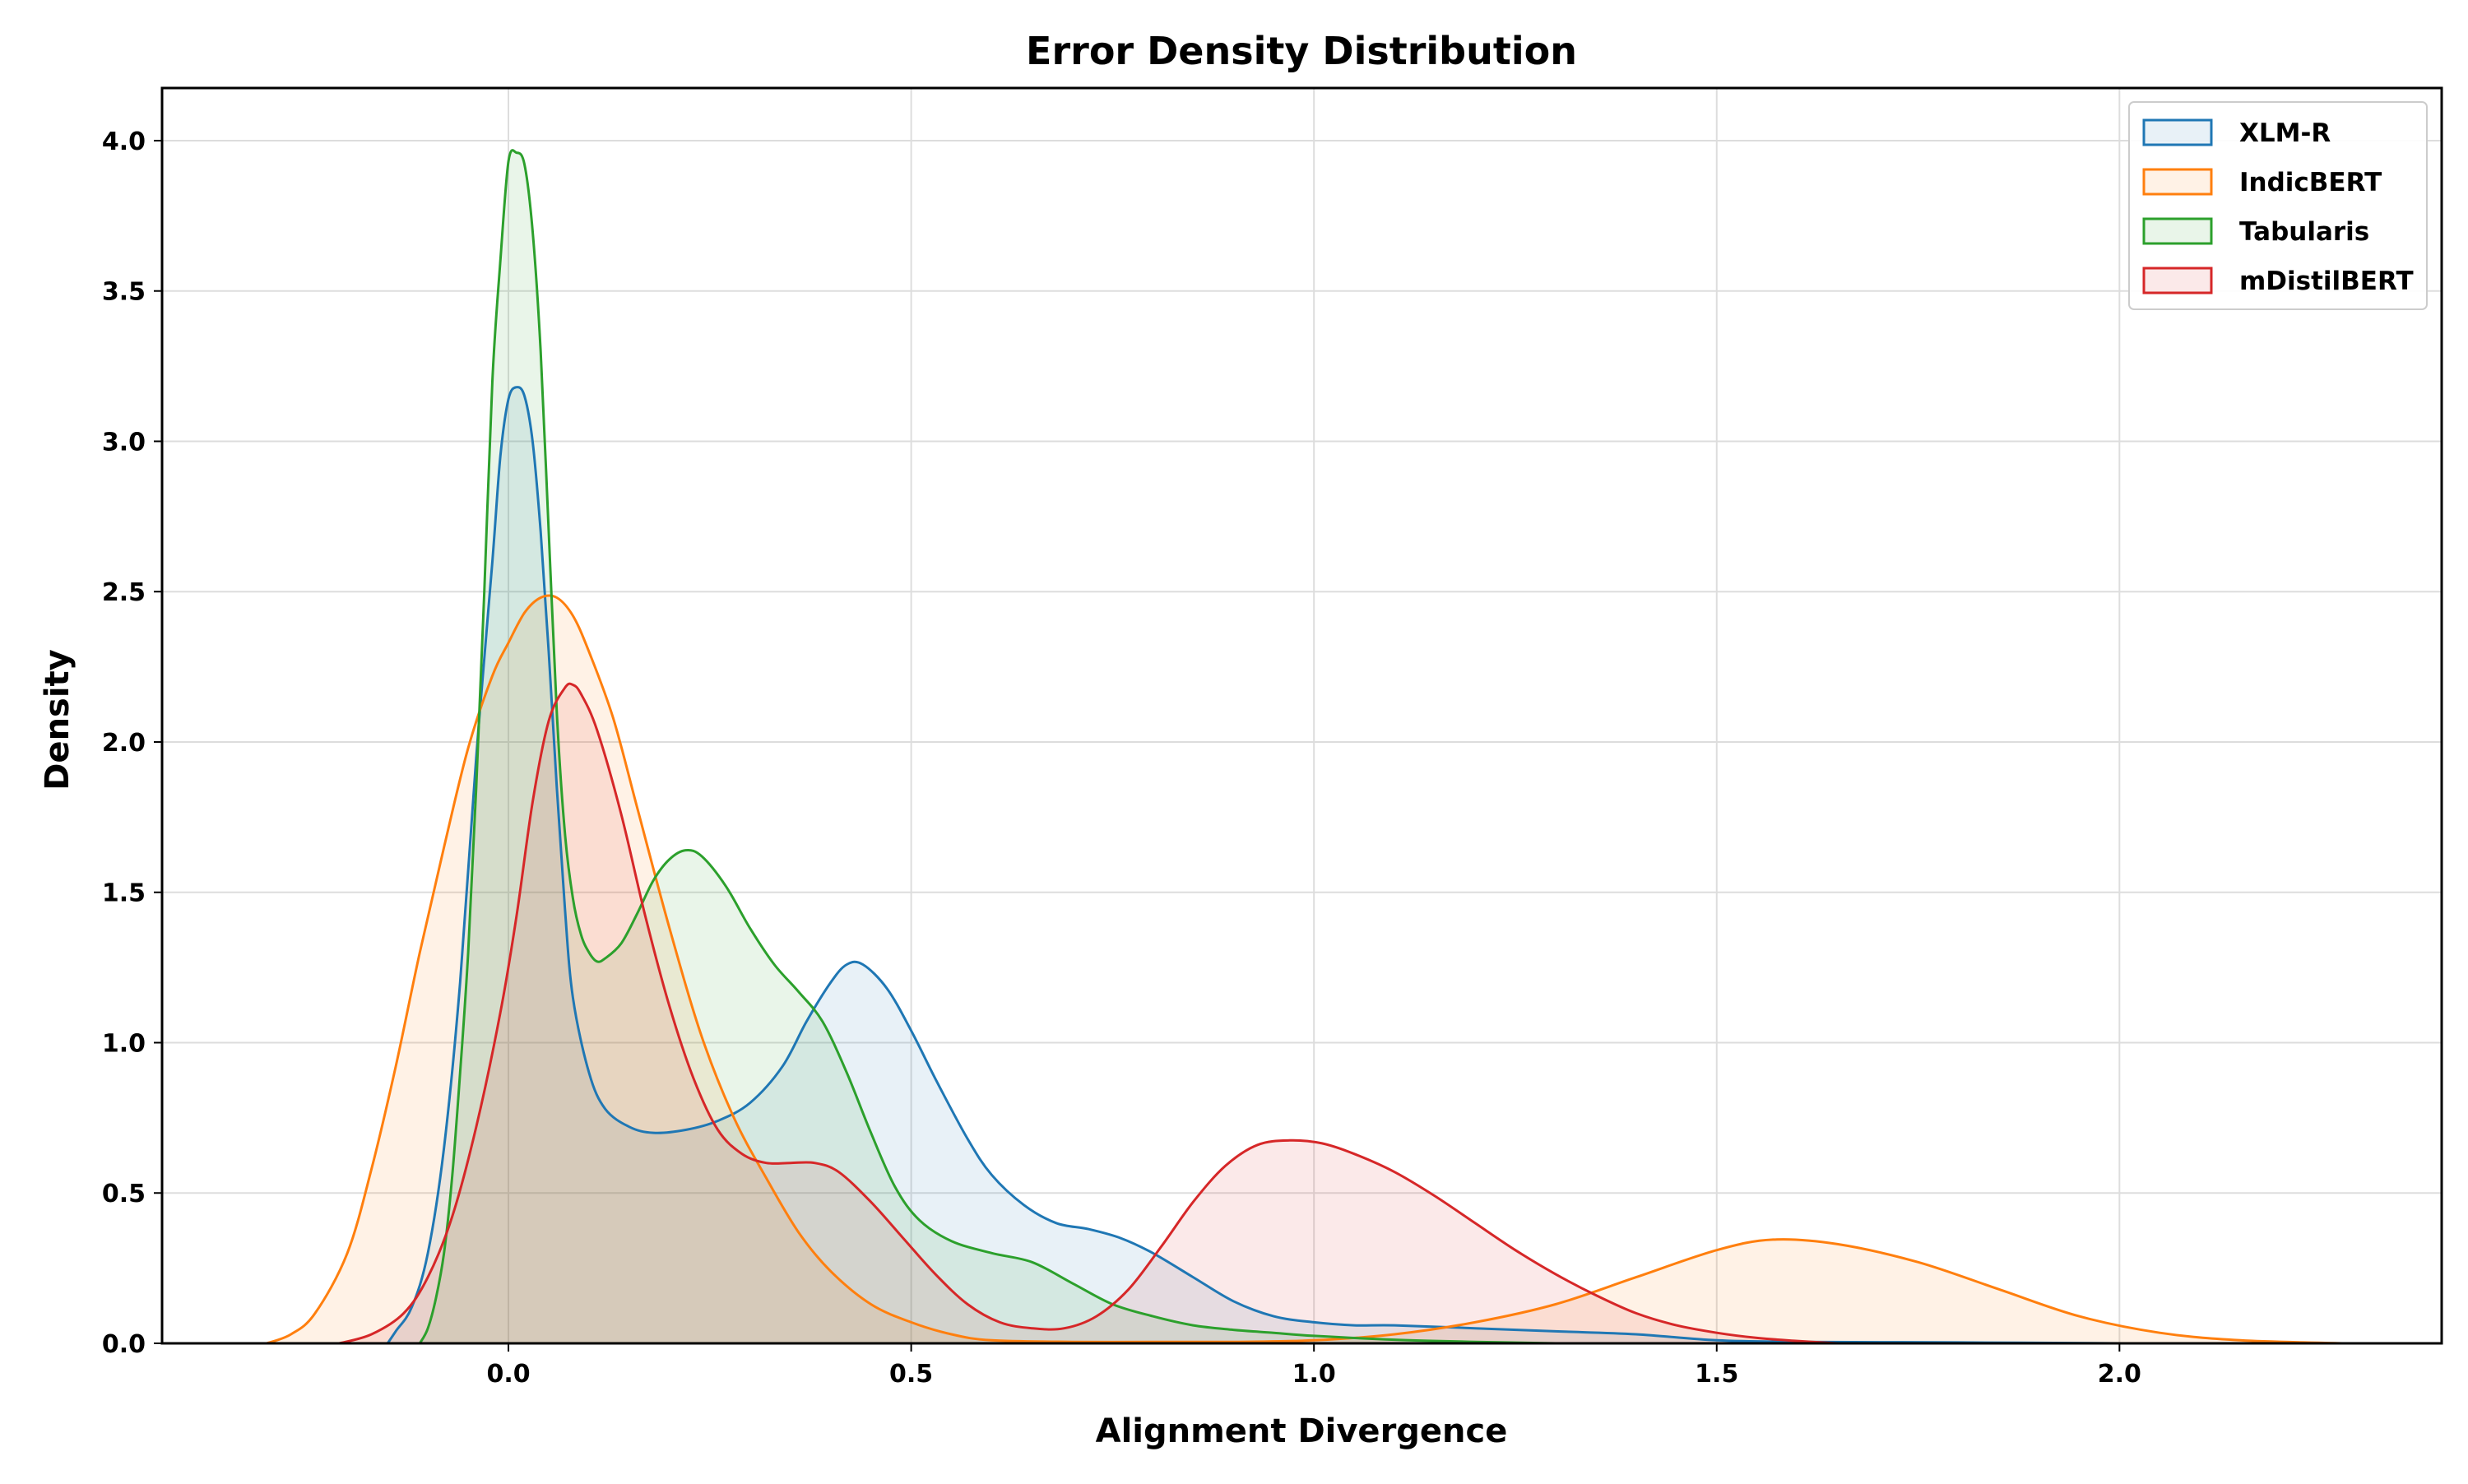 This screenshot has height=1484, width=2468. Describe the element at coordinates (124, 592) in the screenshot. I see `y-tick-label: 2.5` at that location.